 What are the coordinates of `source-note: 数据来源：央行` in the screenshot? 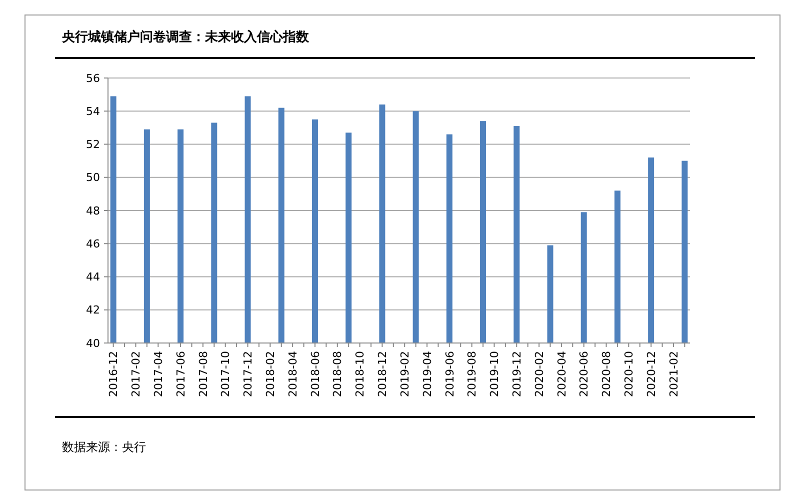 It's located at (104, 447).